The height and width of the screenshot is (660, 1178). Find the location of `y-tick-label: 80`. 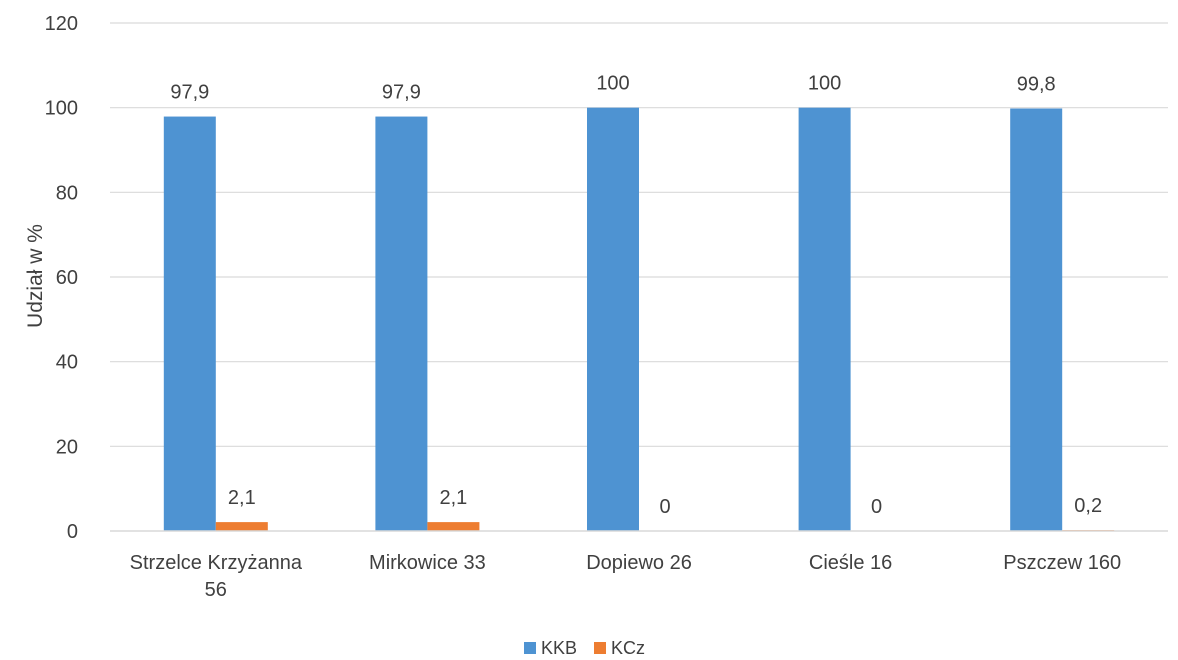

y-tick-label: 80 is located at coordinates (67, 193).